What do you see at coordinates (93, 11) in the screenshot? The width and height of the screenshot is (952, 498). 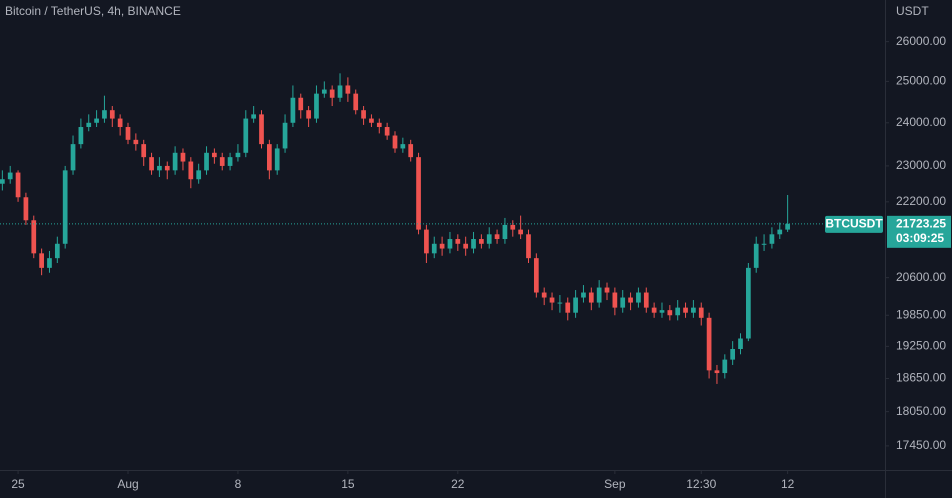 I see `chart-title: Bitcoin / TetherUS, 4h, BINANCE` at bounding box center [93, 11].